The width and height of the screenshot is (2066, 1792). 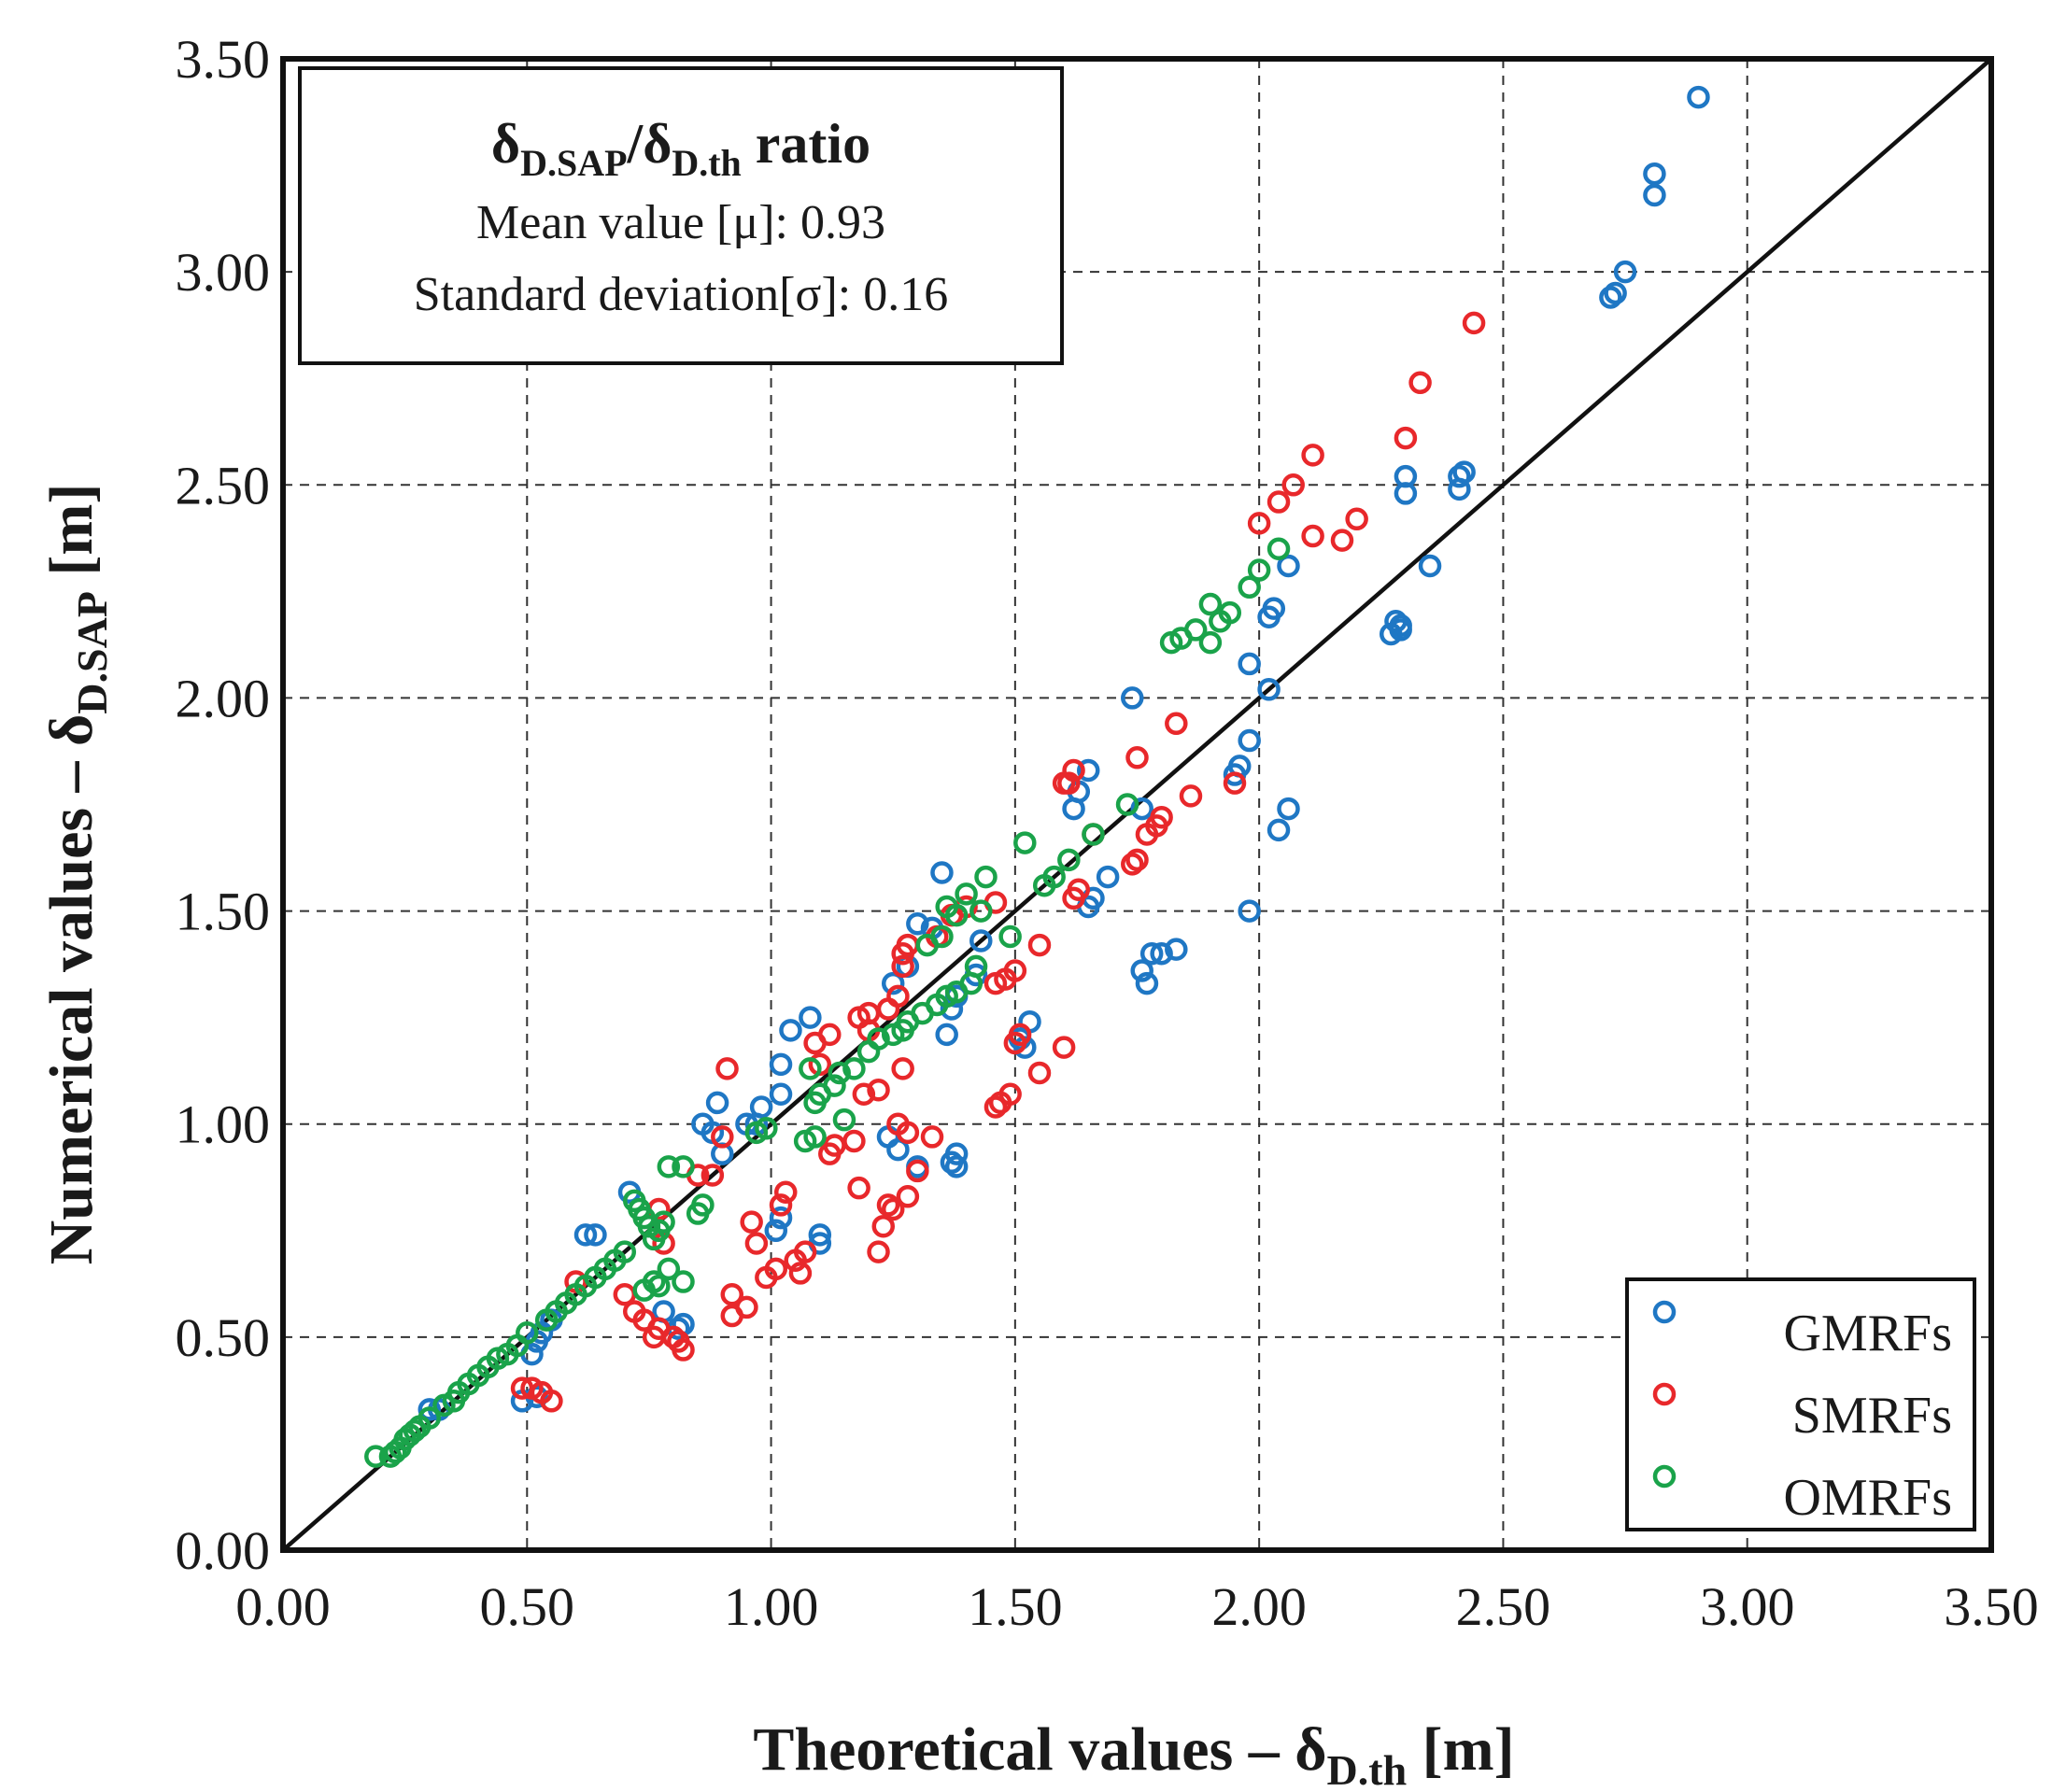 I want to click on annotation-mean: Mean value [μ]: 0.93, so click(x=681, y=222).